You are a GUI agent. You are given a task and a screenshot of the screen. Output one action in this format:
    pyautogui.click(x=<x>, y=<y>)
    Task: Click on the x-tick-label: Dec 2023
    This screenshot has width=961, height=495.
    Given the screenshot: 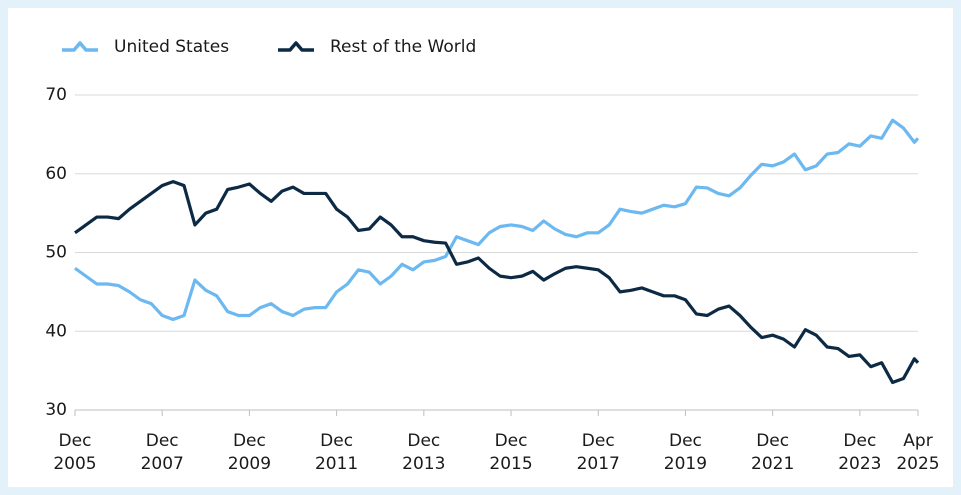 What is the action you would take?
    pyautogui.click(x=860, y=452)
    